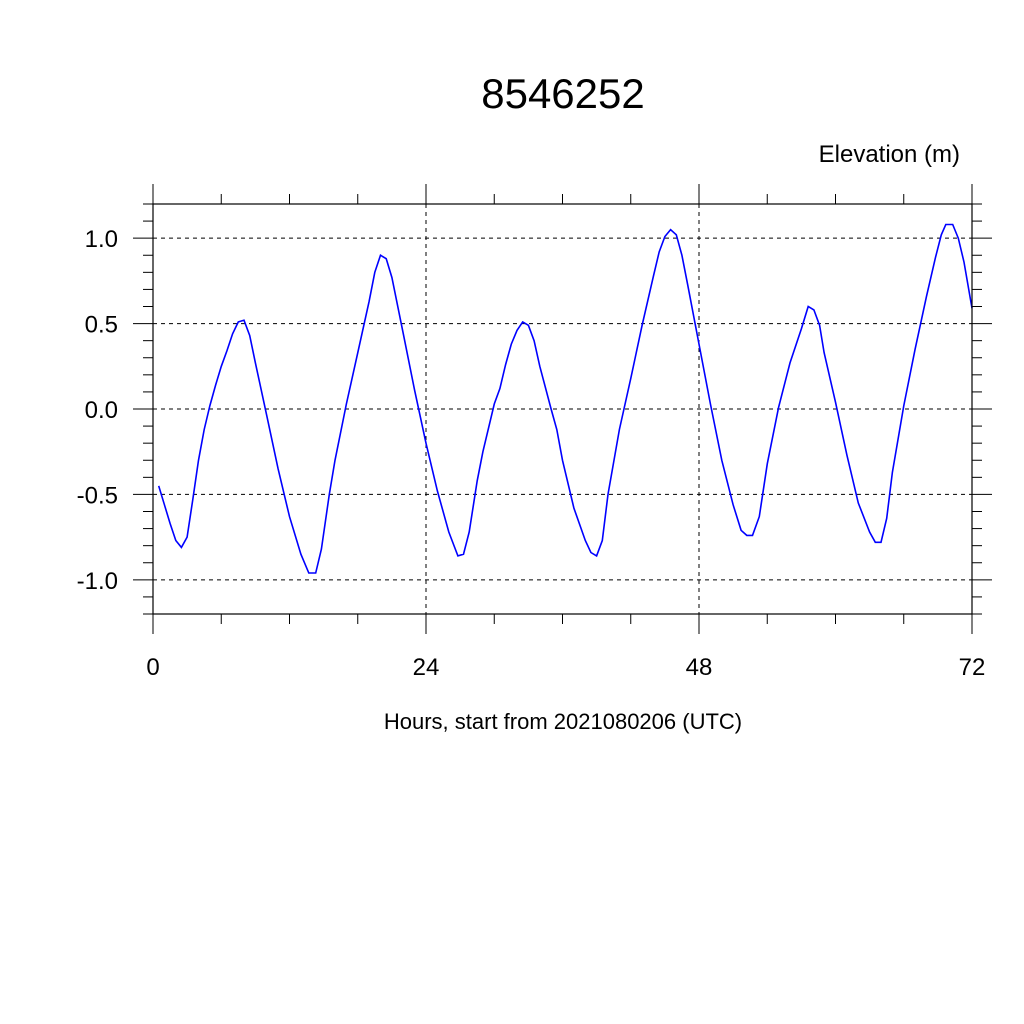  What do you see at coordinates (152, 667) in the screenshot?
I see `x-tick-label: 0` at bounding box center [152, 667].